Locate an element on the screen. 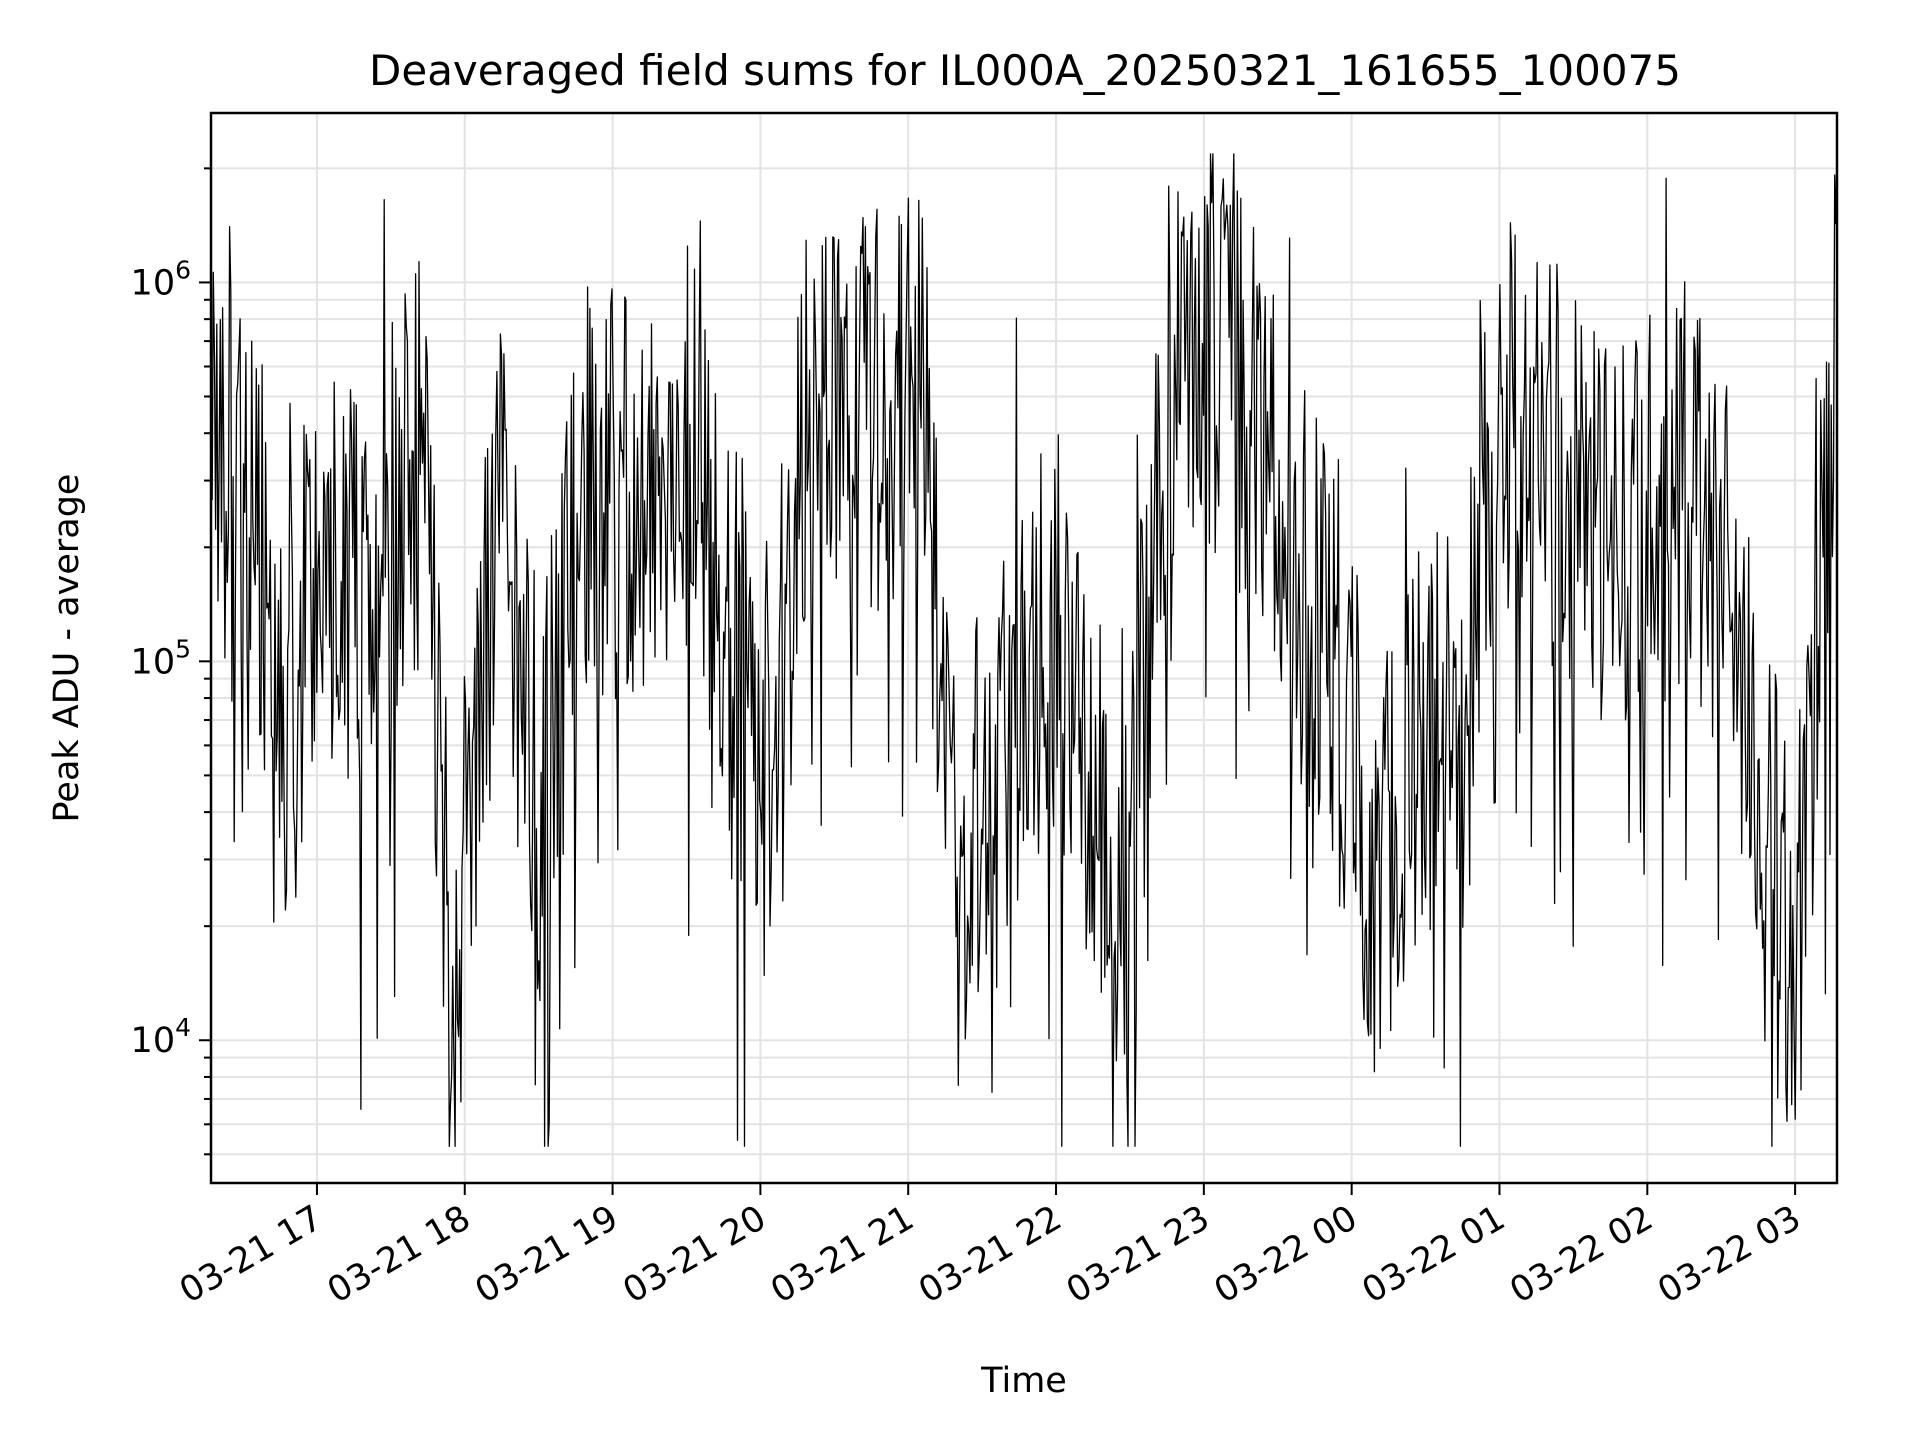 The image size is (1920, 1440). x-axis-title: Time is located at coordinates (1023, 1381).